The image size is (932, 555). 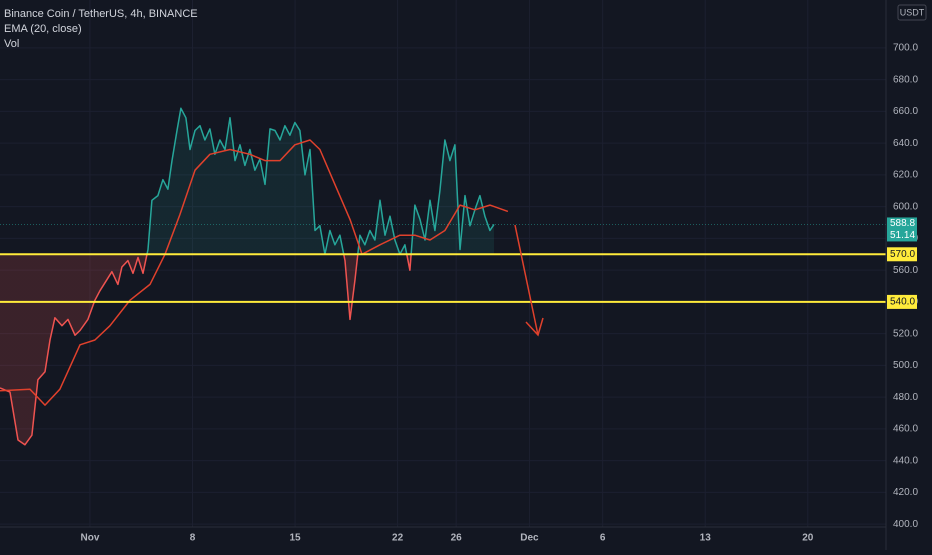 I want to click on y-tick-label: 640.0, so click(x=905, y=143).